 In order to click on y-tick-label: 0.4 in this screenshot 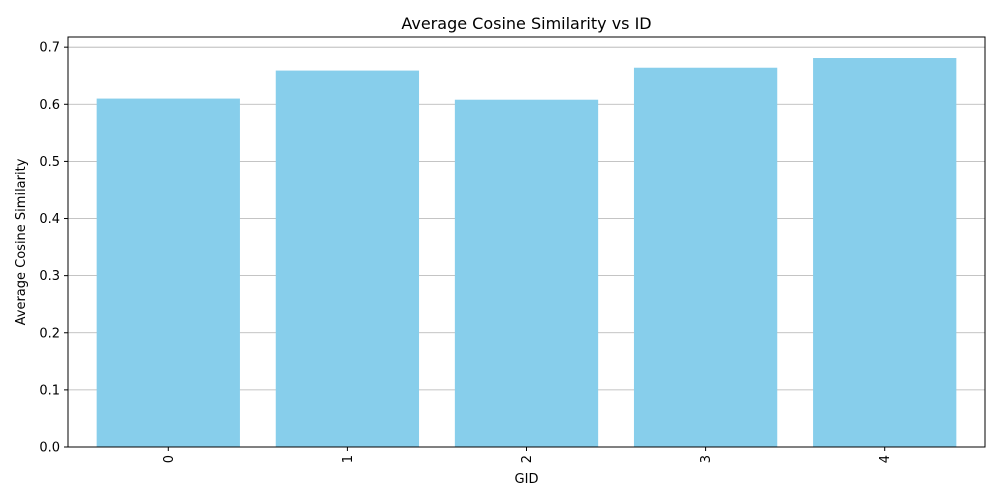, I will do `click(49, 219)`.